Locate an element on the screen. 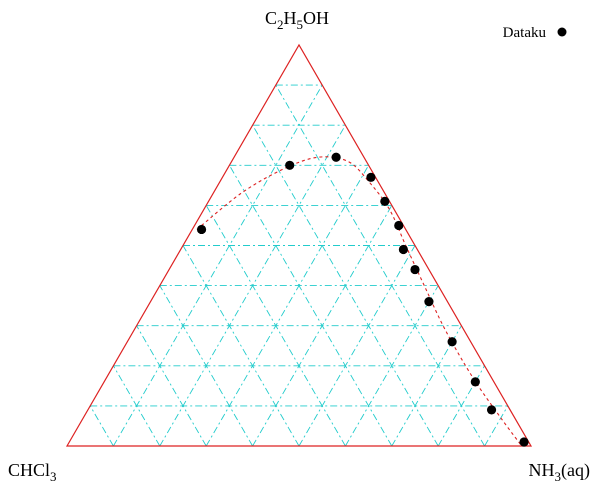 The image size is (594, 486). legend-marker is located at coordinates (562, 32).